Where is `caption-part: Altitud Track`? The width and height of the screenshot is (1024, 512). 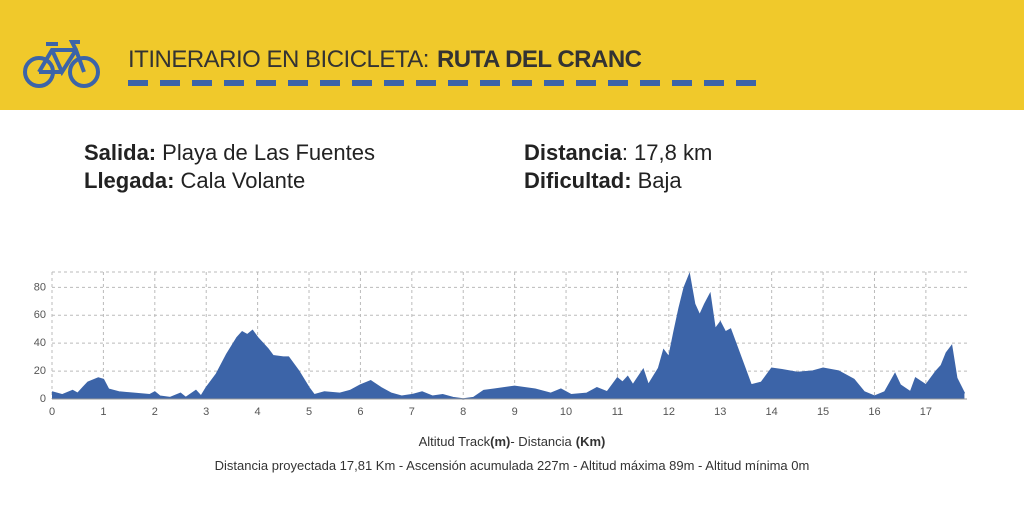 caption-part: Altitud Track is located at coordinates (454, 441).